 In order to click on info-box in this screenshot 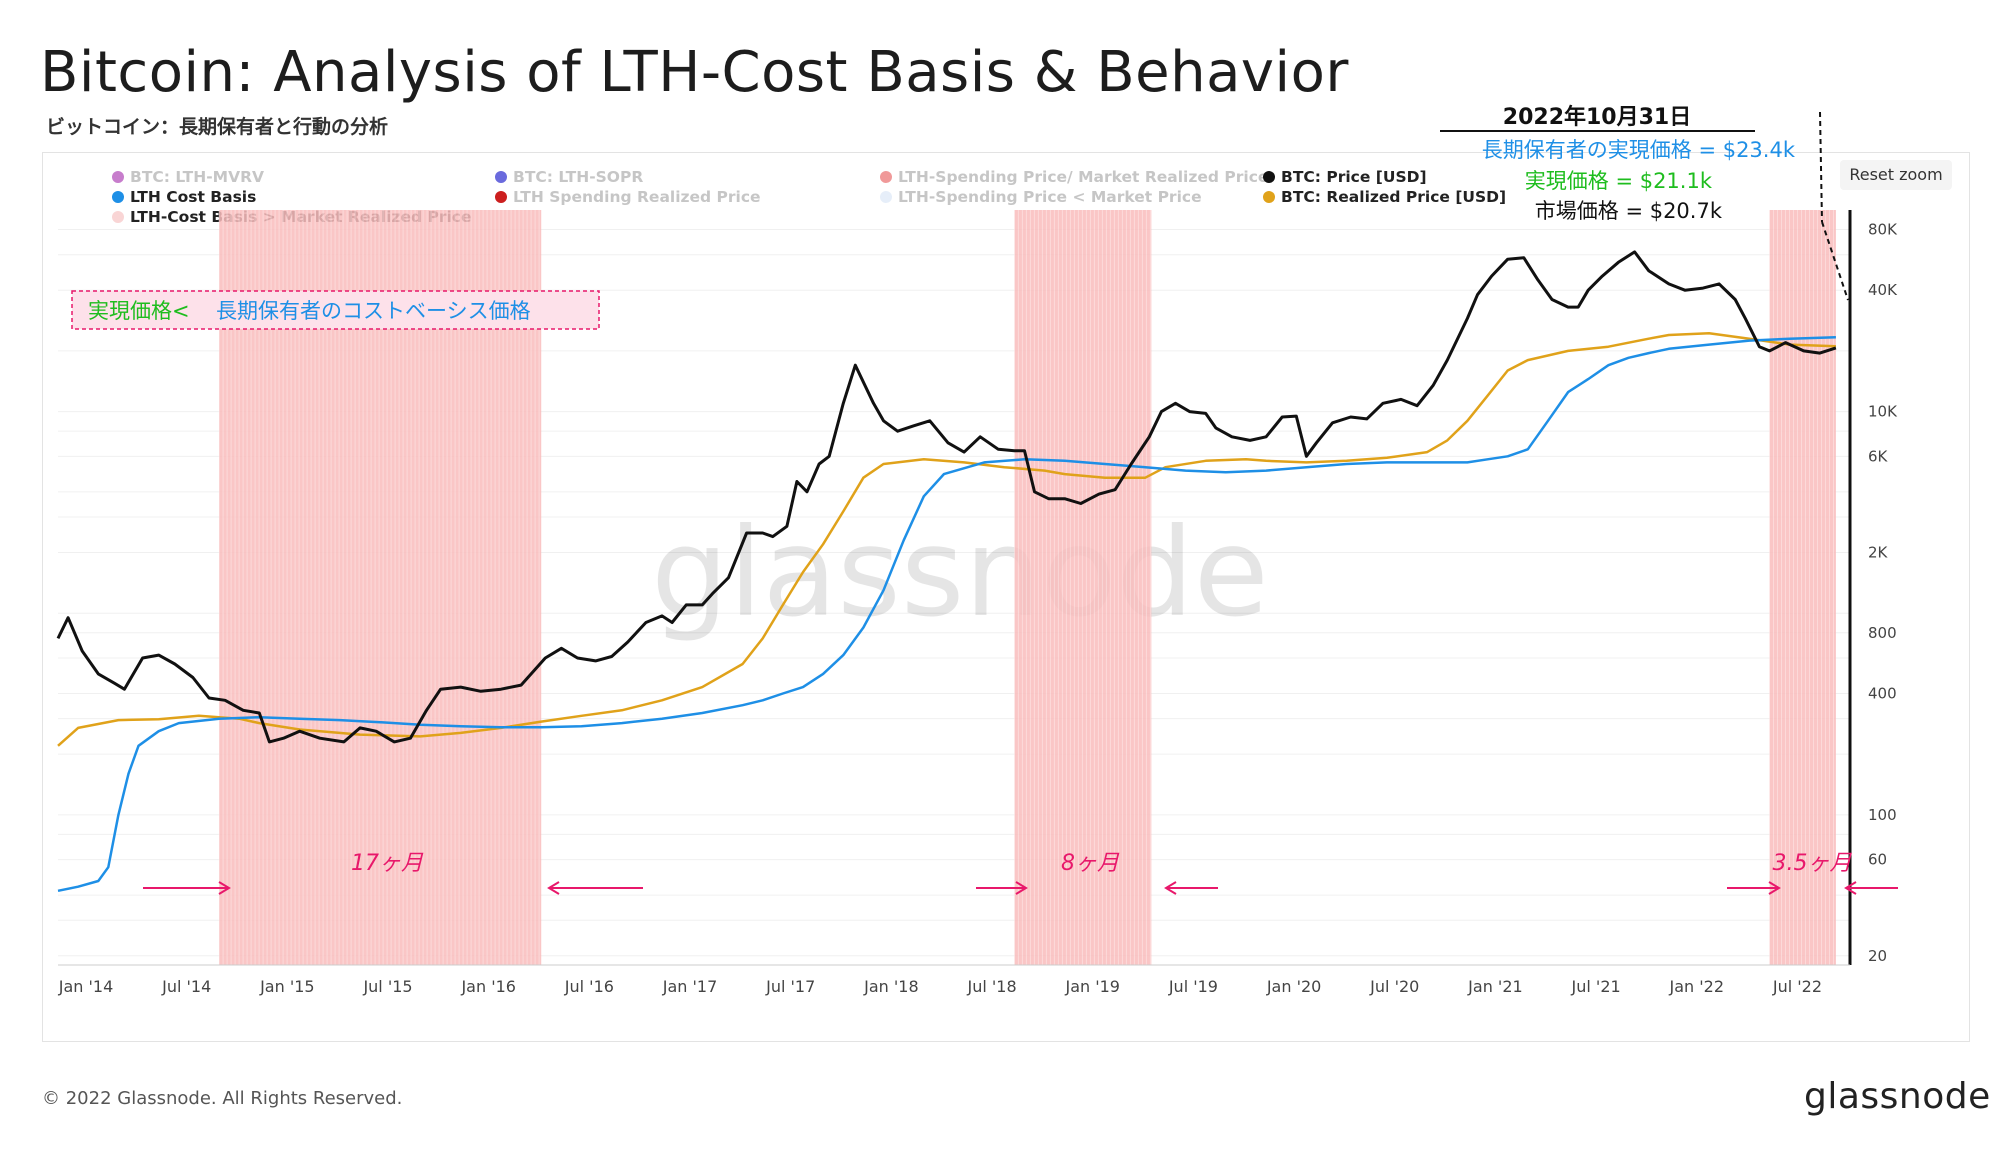, I will do `click(335, 310)`.